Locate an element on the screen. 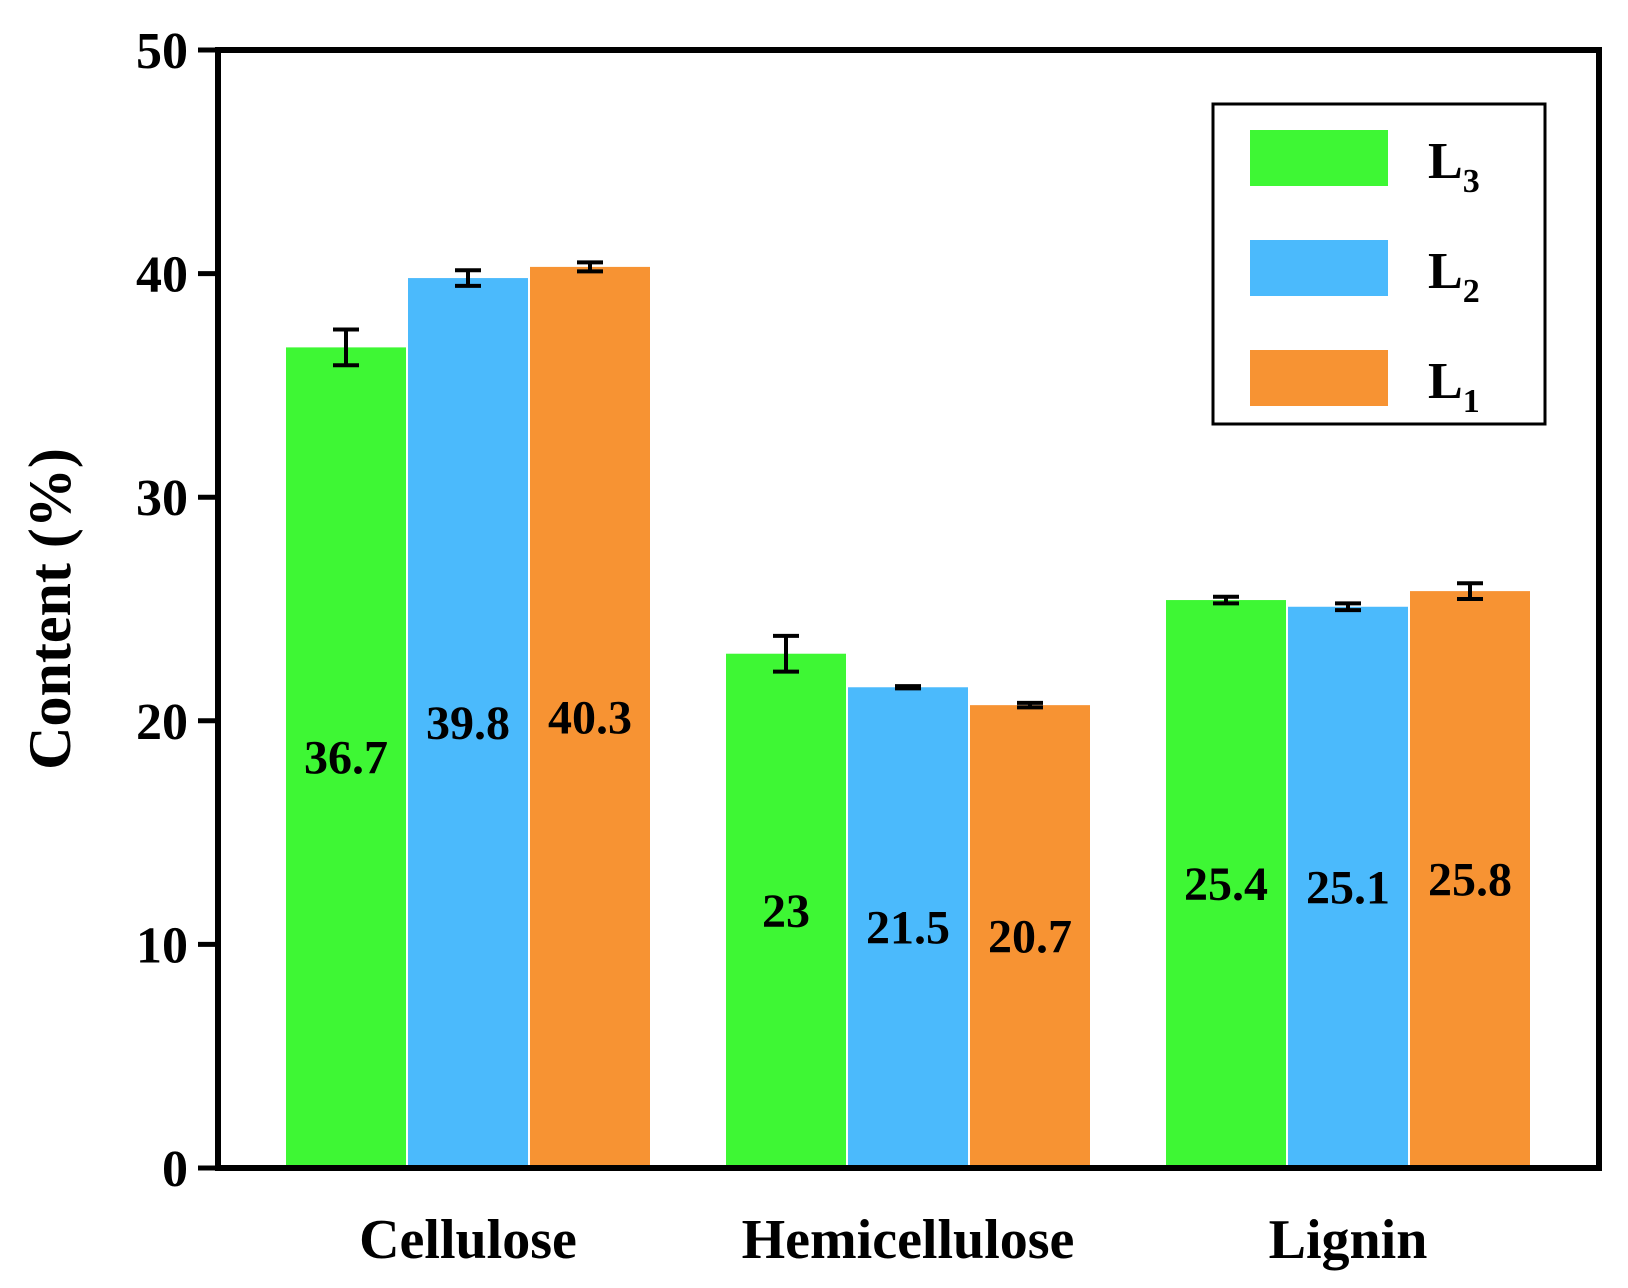 Image resolution: width=1628 pixels, height=1288 pixels. legend-item-l2: L2 is located at coordinates (1365, 275).